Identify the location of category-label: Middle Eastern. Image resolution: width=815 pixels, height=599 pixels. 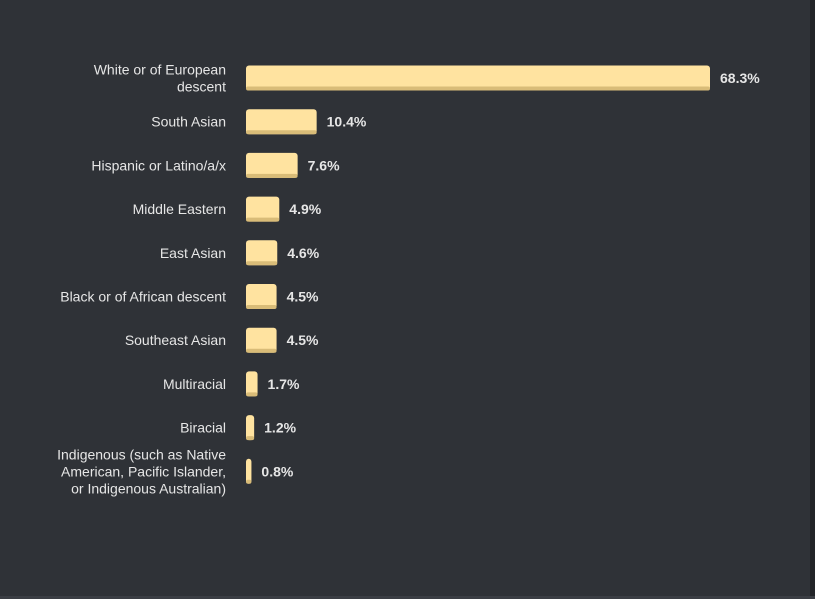
(179, 209).